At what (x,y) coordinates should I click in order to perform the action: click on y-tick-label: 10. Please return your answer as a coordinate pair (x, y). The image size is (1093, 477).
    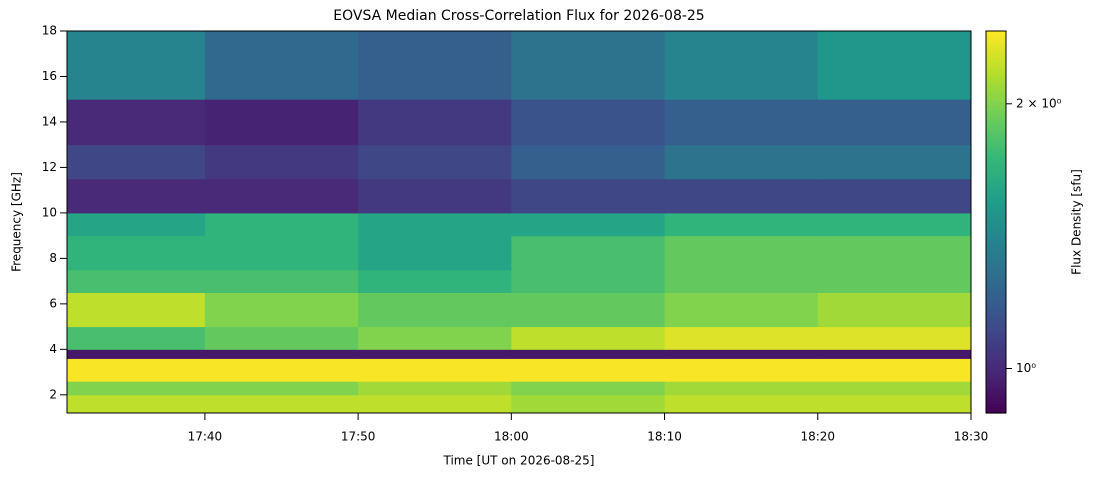
    Looking at the image, I should click on (49, 212).